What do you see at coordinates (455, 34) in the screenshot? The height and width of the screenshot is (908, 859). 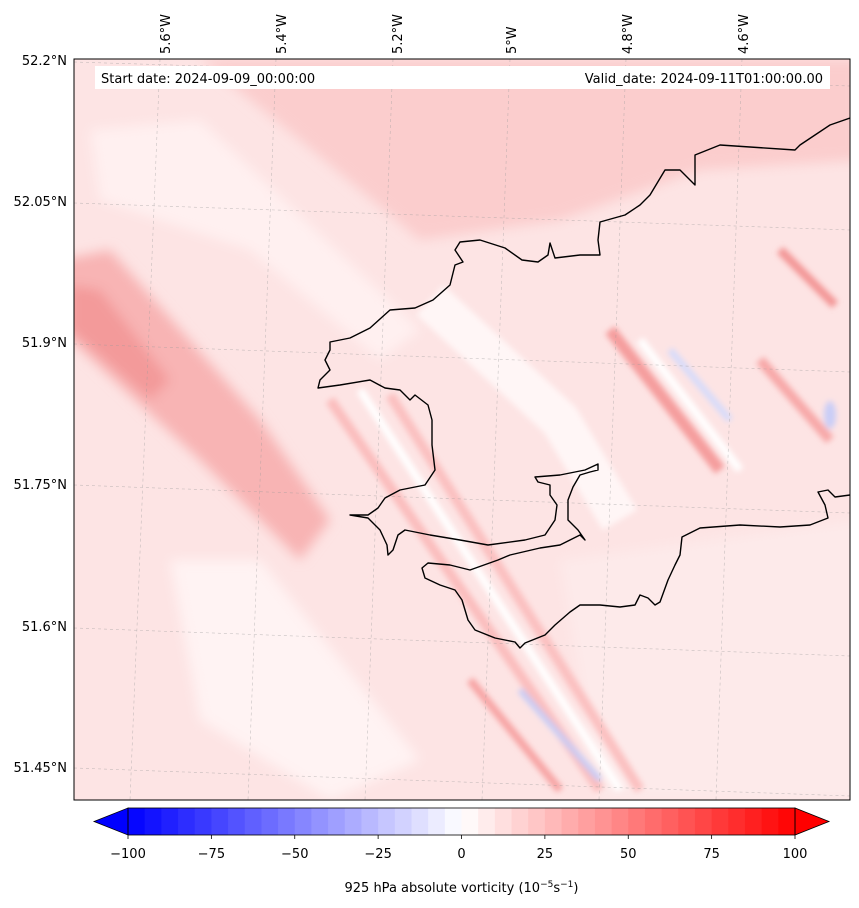 I see `longitude-labels: 5.6°W 5.4°W 5.2°W 5°W 4.8°W 4.6°W` at bounding box center [455, 34].